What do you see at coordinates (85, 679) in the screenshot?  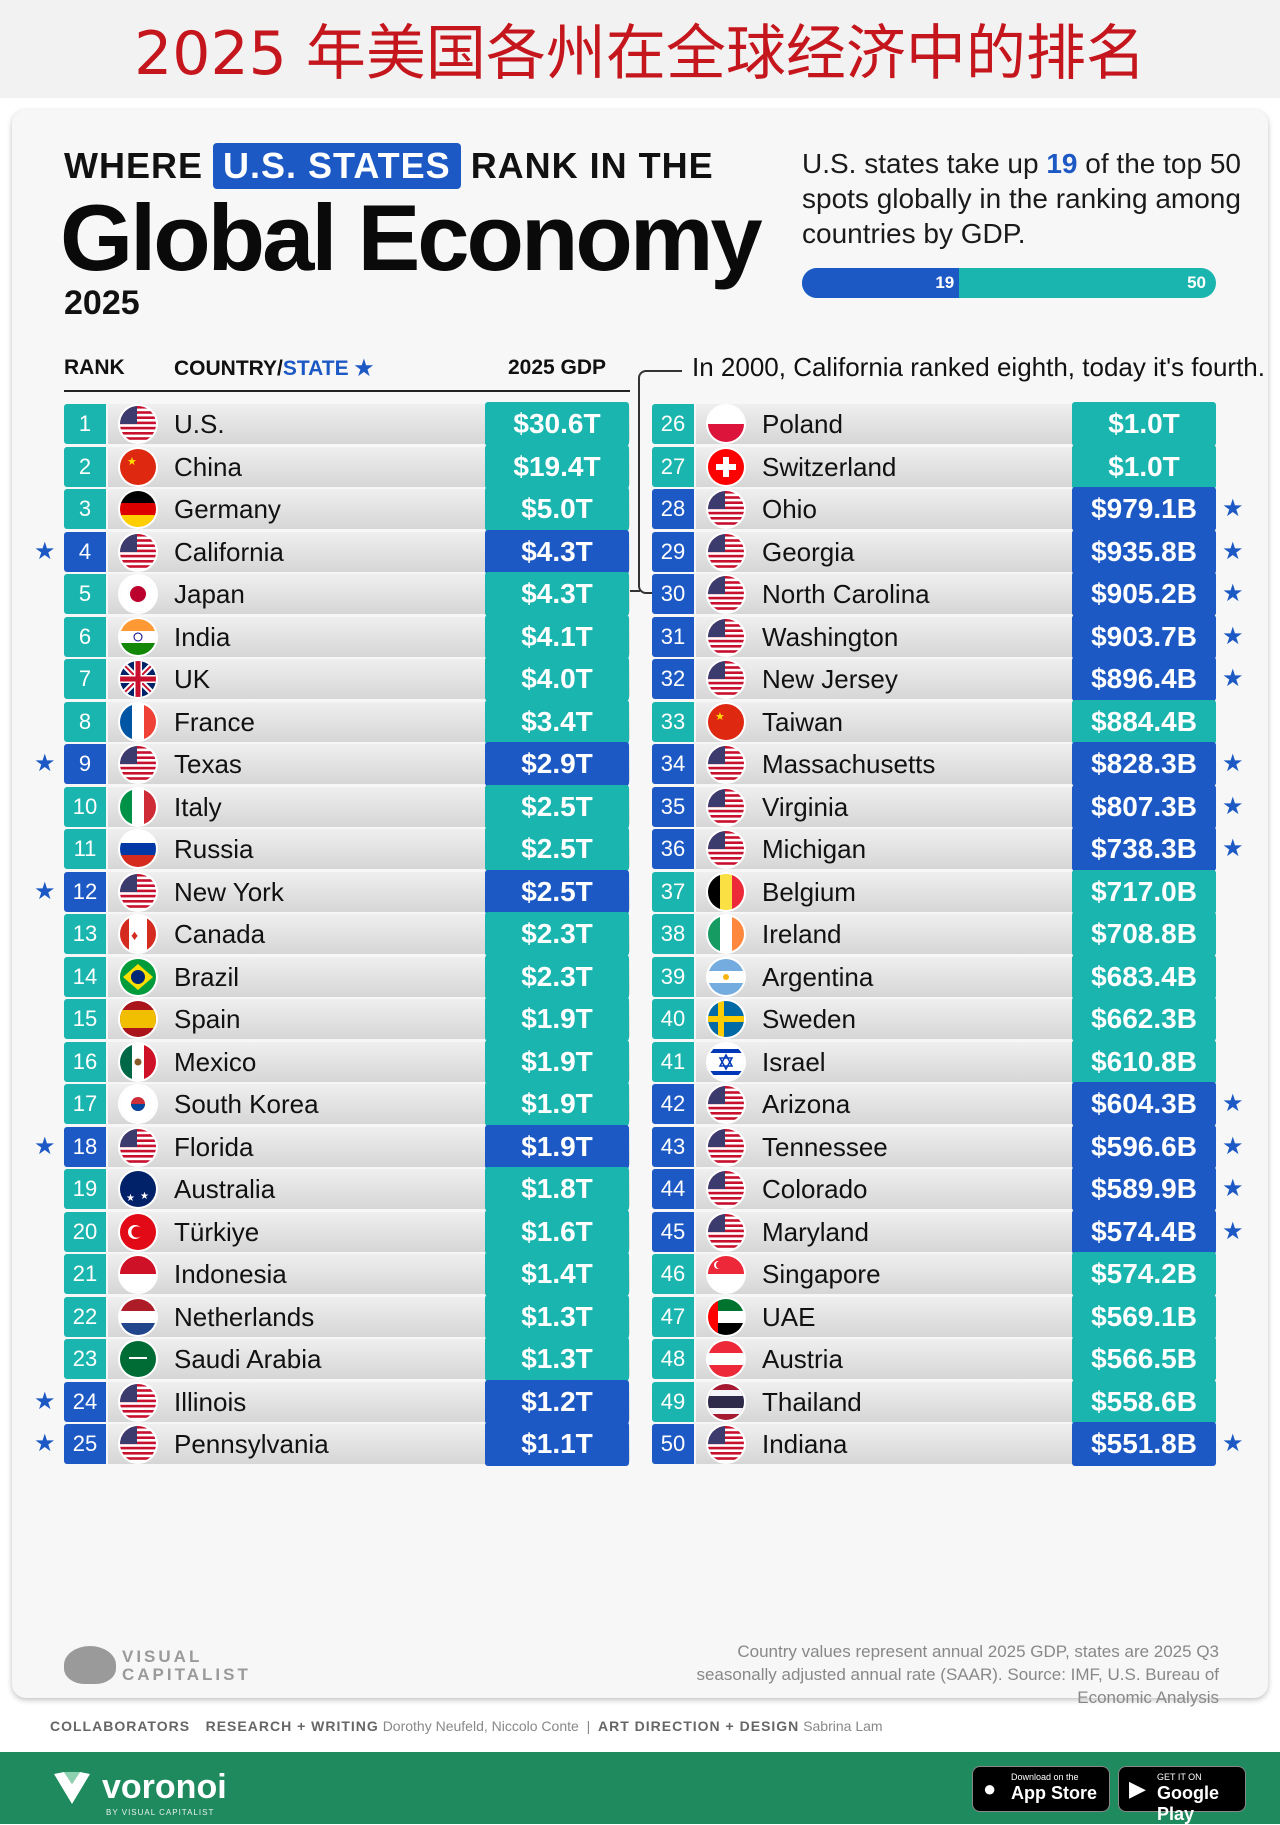 I see `rank-badge: 7` at bounding box center [85, 679].